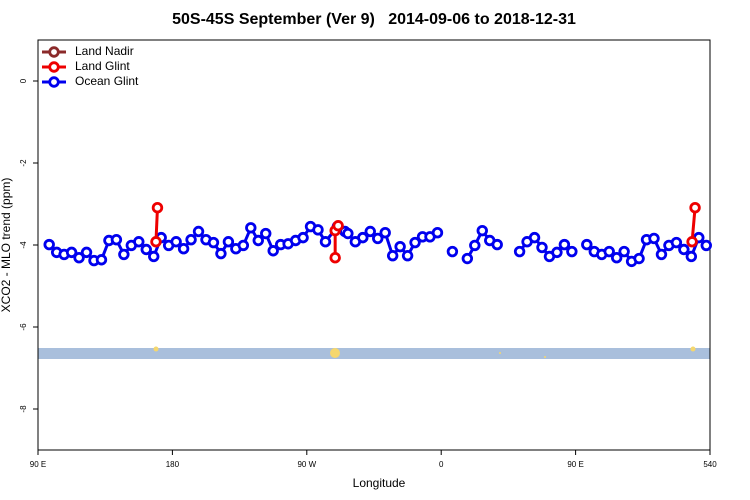  I want to click on y-tick-label: -2, so click(23, 163).